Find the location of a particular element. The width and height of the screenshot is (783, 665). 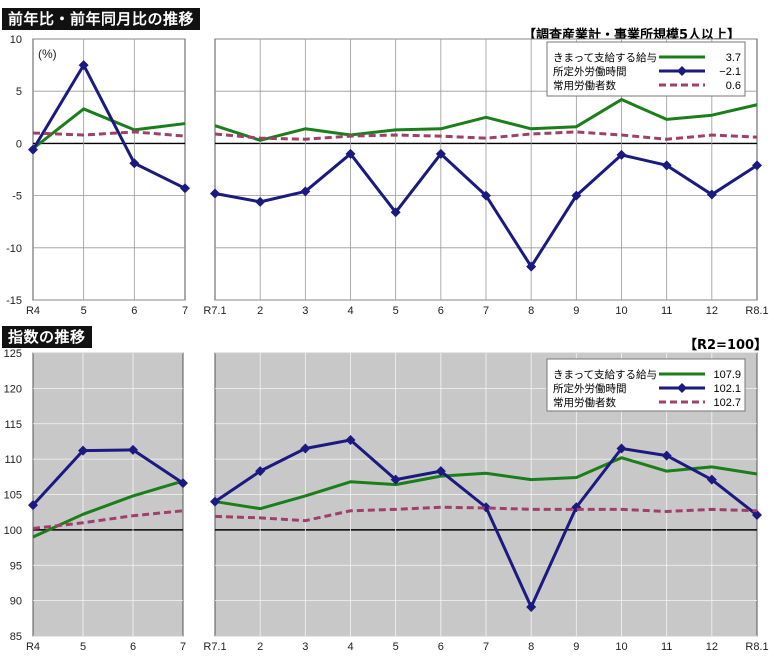

legend-value: 107.9 is located at coordinates (727, 375).